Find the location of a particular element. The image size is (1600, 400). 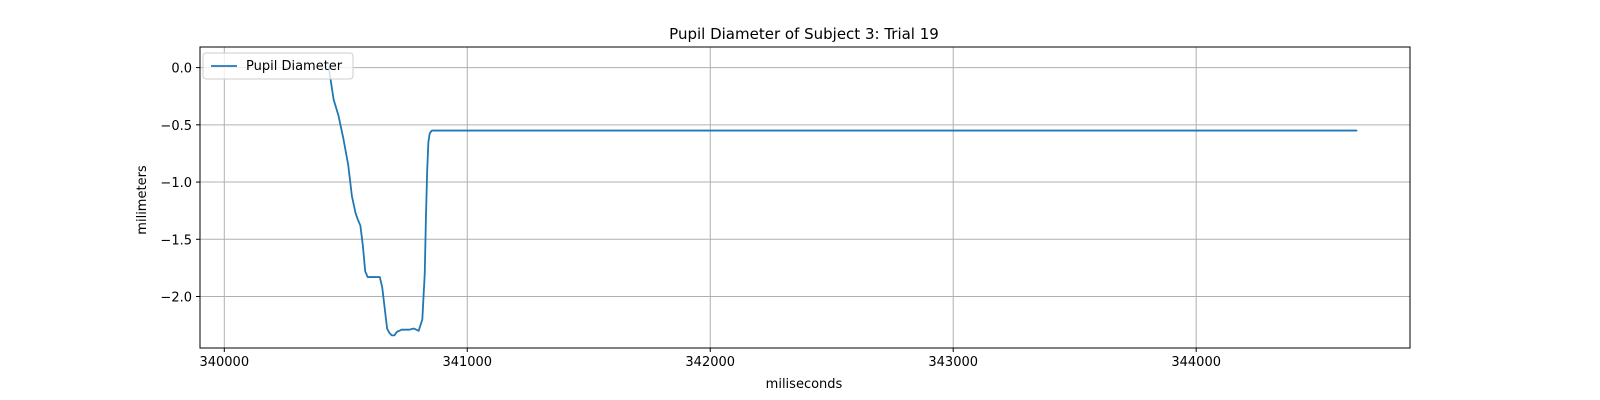

legend: Pupil Diameter is located at coordinates (278, 66).